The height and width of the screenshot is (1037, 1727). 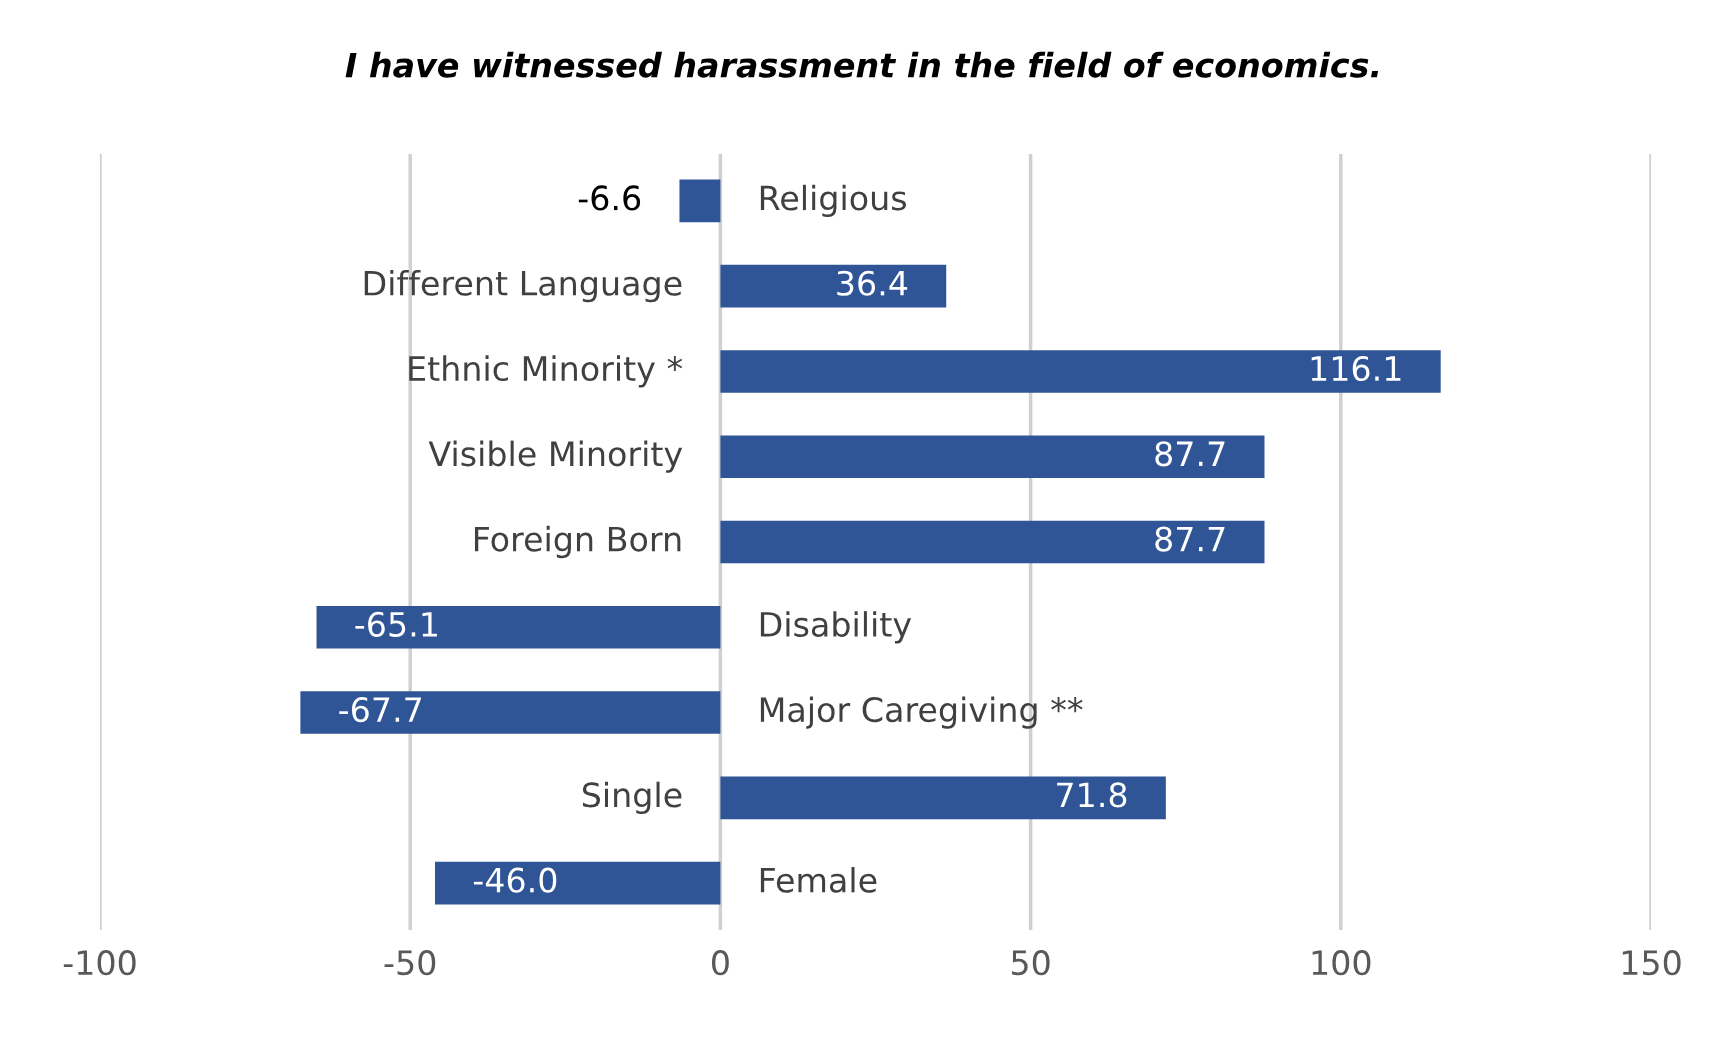 I want to click on data-label: -6.6, so click(x=609, y=198).